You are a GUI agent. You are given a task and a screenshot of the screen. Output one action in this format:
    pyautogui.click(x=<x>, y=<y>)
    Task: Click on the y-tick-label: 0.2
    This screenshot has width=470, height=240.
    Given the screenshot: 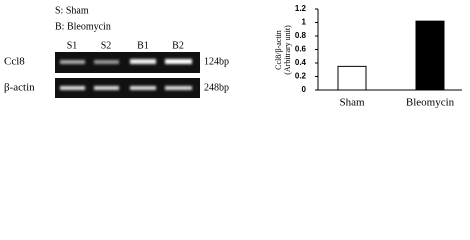 What is the action you would take?
    pyautogui.click(x=301, y=76)
    